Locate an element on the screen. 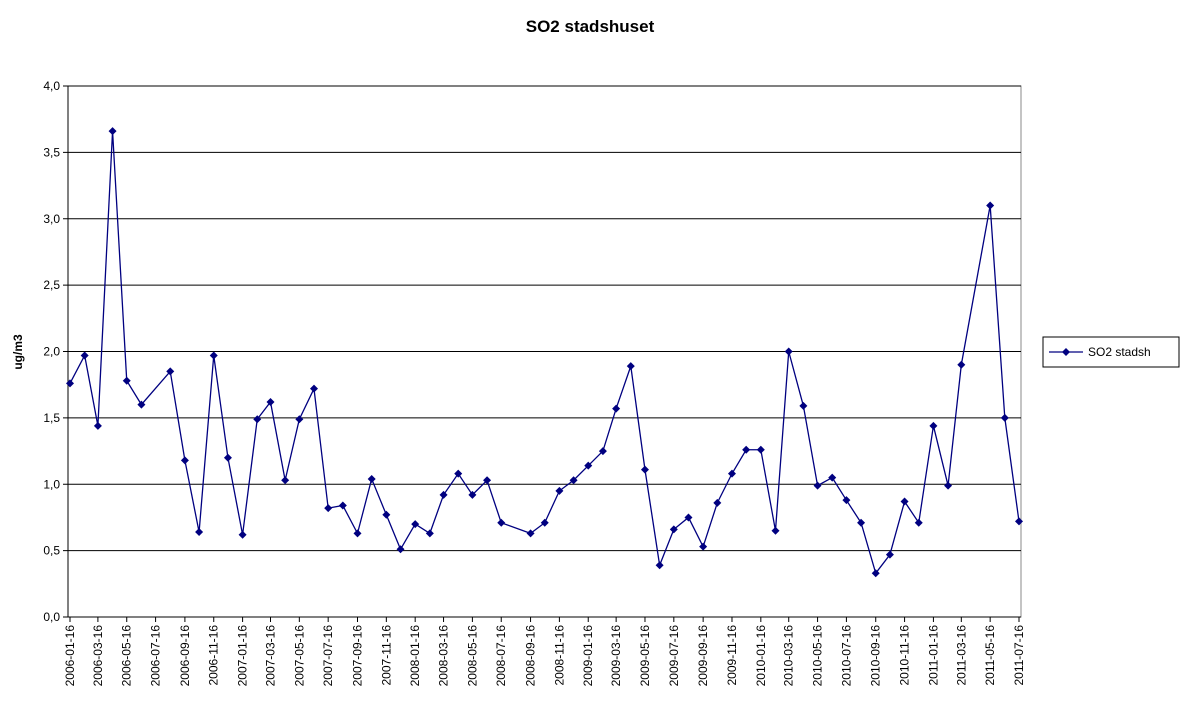  y-tick-label: 0,5 is located at coordinates (51, 551).